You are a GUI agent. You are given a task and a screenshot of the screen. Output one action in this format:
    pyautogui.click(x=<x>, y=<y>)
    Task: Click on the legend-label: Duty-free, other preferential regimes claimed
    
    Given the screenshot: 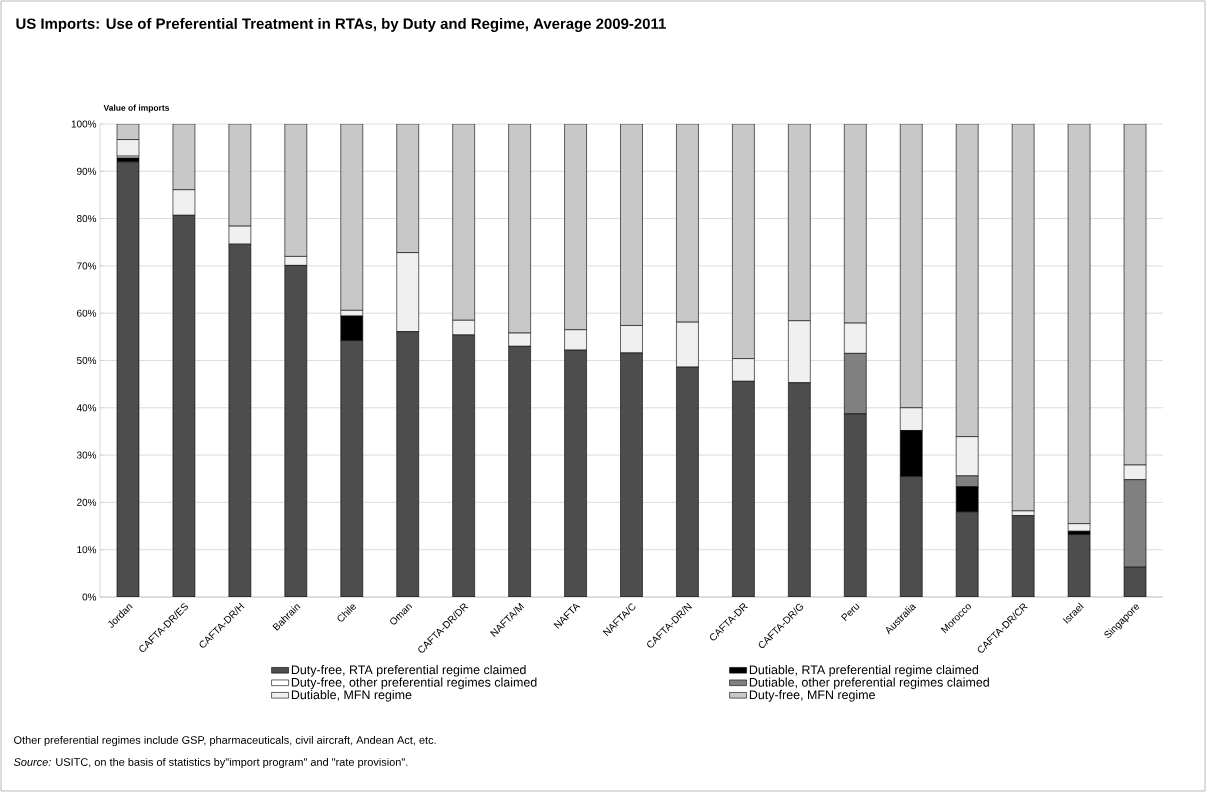 What is the action you would take?
    pyautogui.click(x=414, y=683)
    